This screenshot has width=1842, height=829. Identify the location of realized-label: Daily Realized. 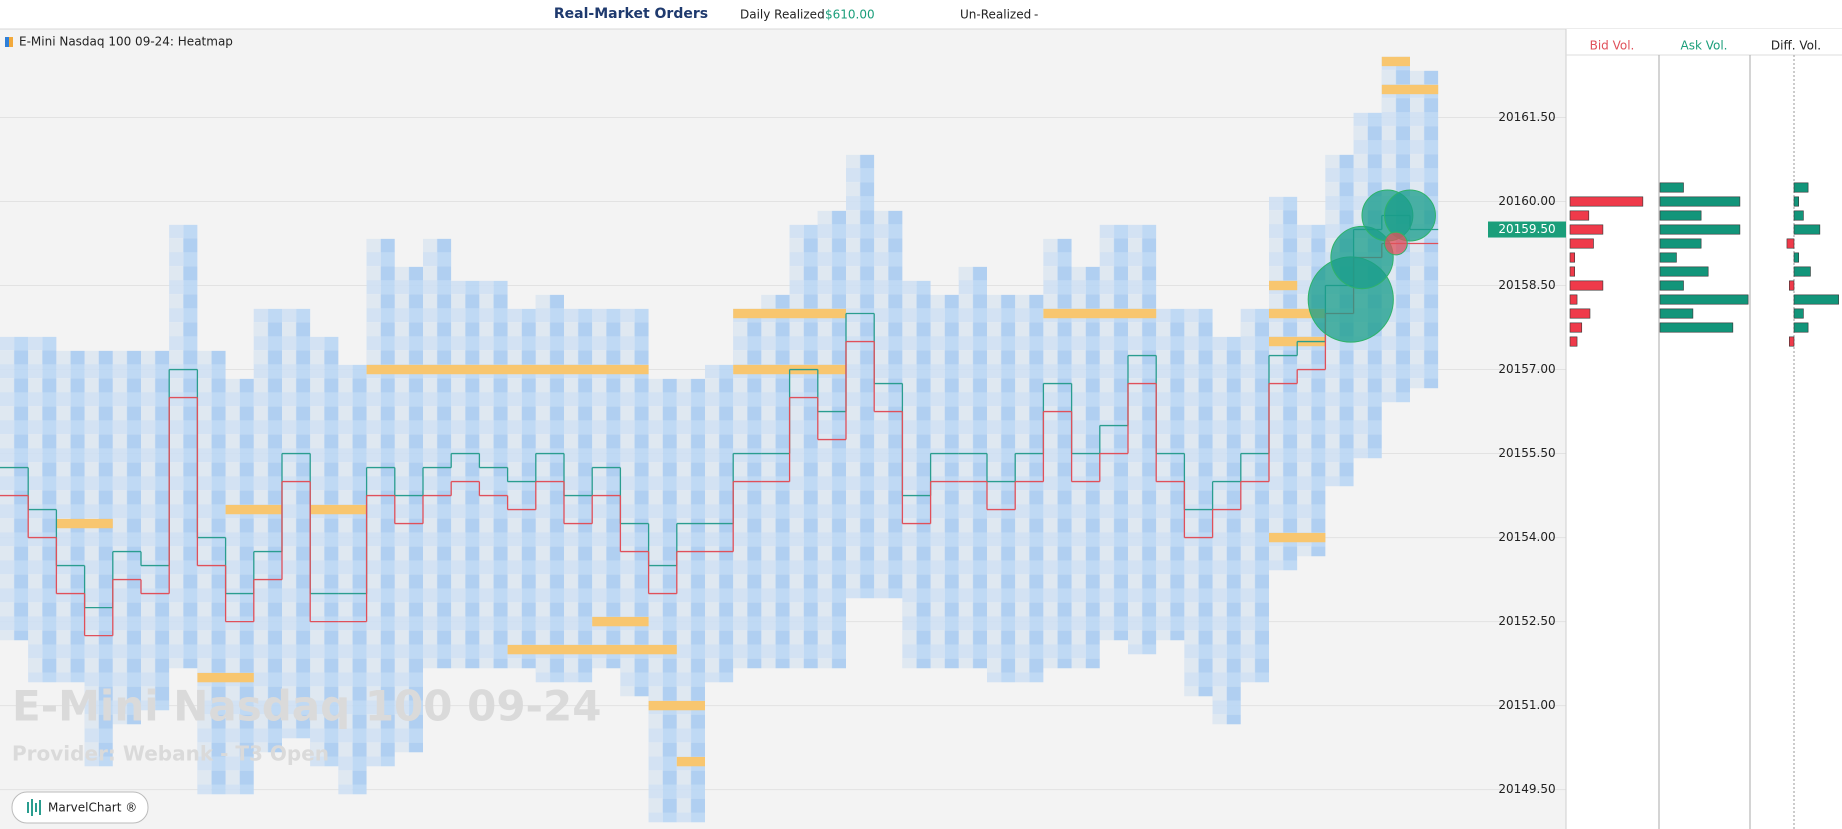
(782, 15).